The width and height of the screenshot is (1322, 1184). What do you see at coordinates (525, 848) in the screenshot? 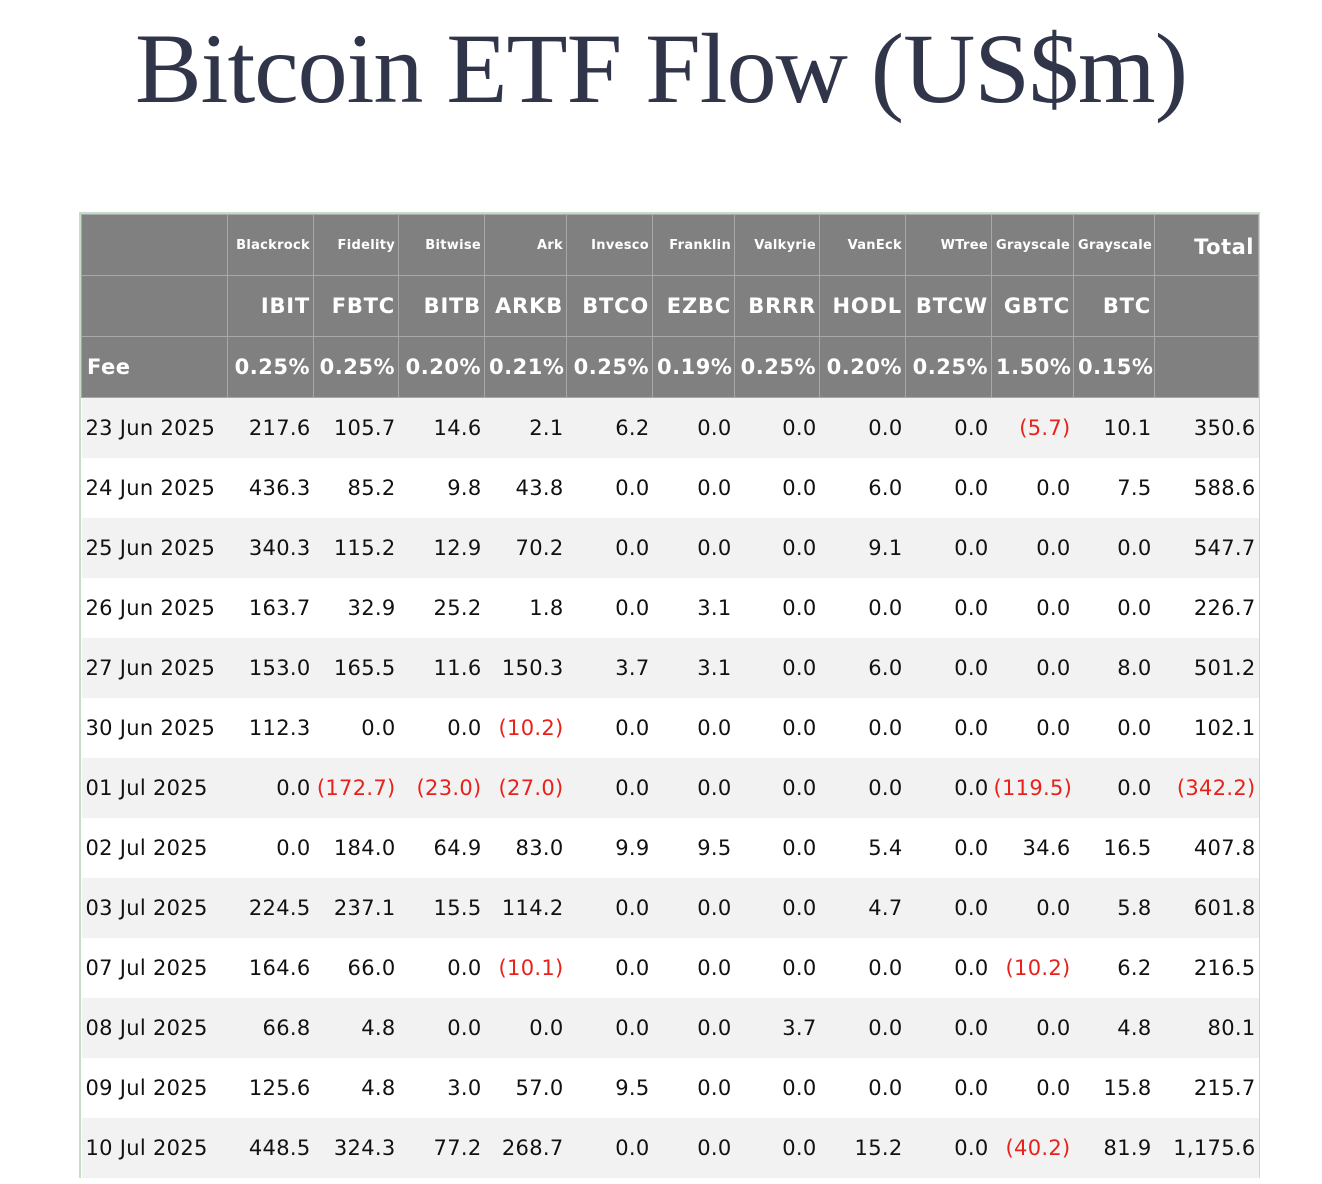
I see `flow-cell-arkb: 83.0` at bounding box center [525, 848].